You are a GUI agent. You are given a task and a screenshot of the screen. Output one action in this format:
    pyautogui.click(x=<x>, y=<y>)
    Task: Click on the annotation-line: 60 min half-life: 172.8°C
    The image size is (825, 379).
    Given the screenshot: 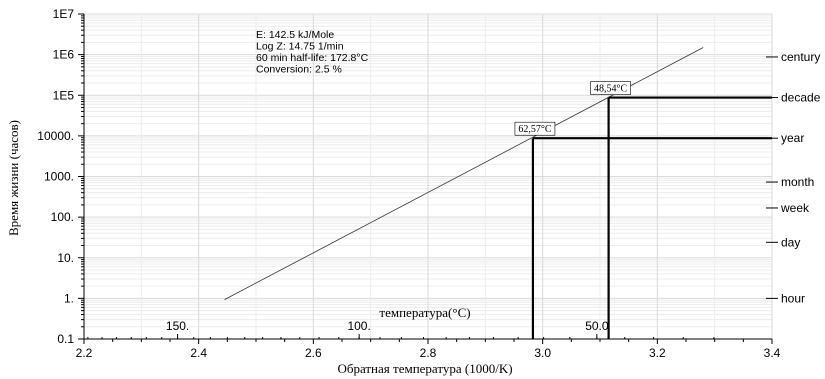 What is the action you would take?
    pyautogui.click(x=312, y=58)
    